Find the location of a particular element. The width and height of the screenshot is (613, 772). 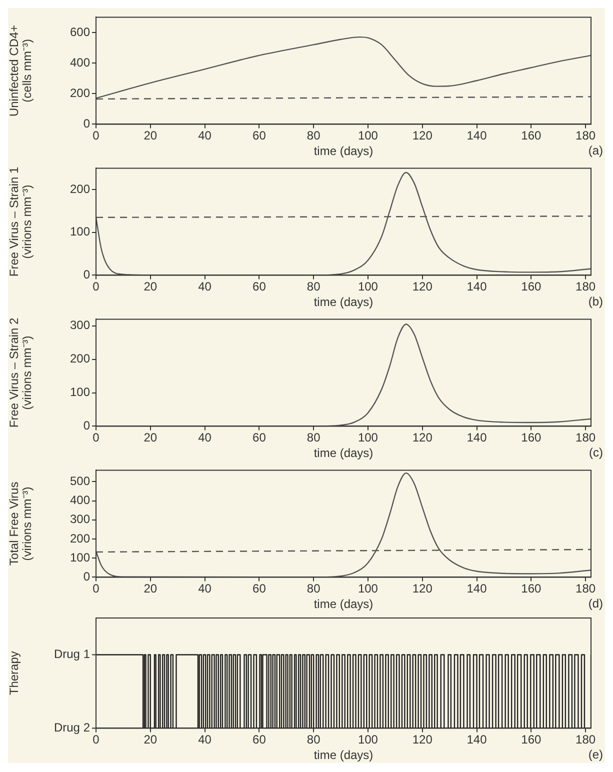

y-tick-label: 500 is located at coordinates (80, 481).